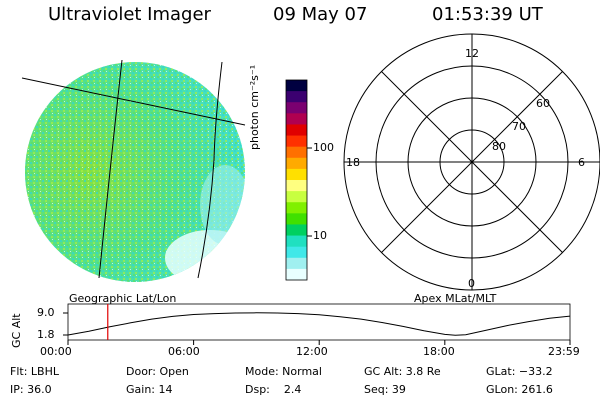 This screenshot has height=400, width=600. I want to click on colorbar-axis-label: photon cm⁻²s⁻¹, so click(254, 107).